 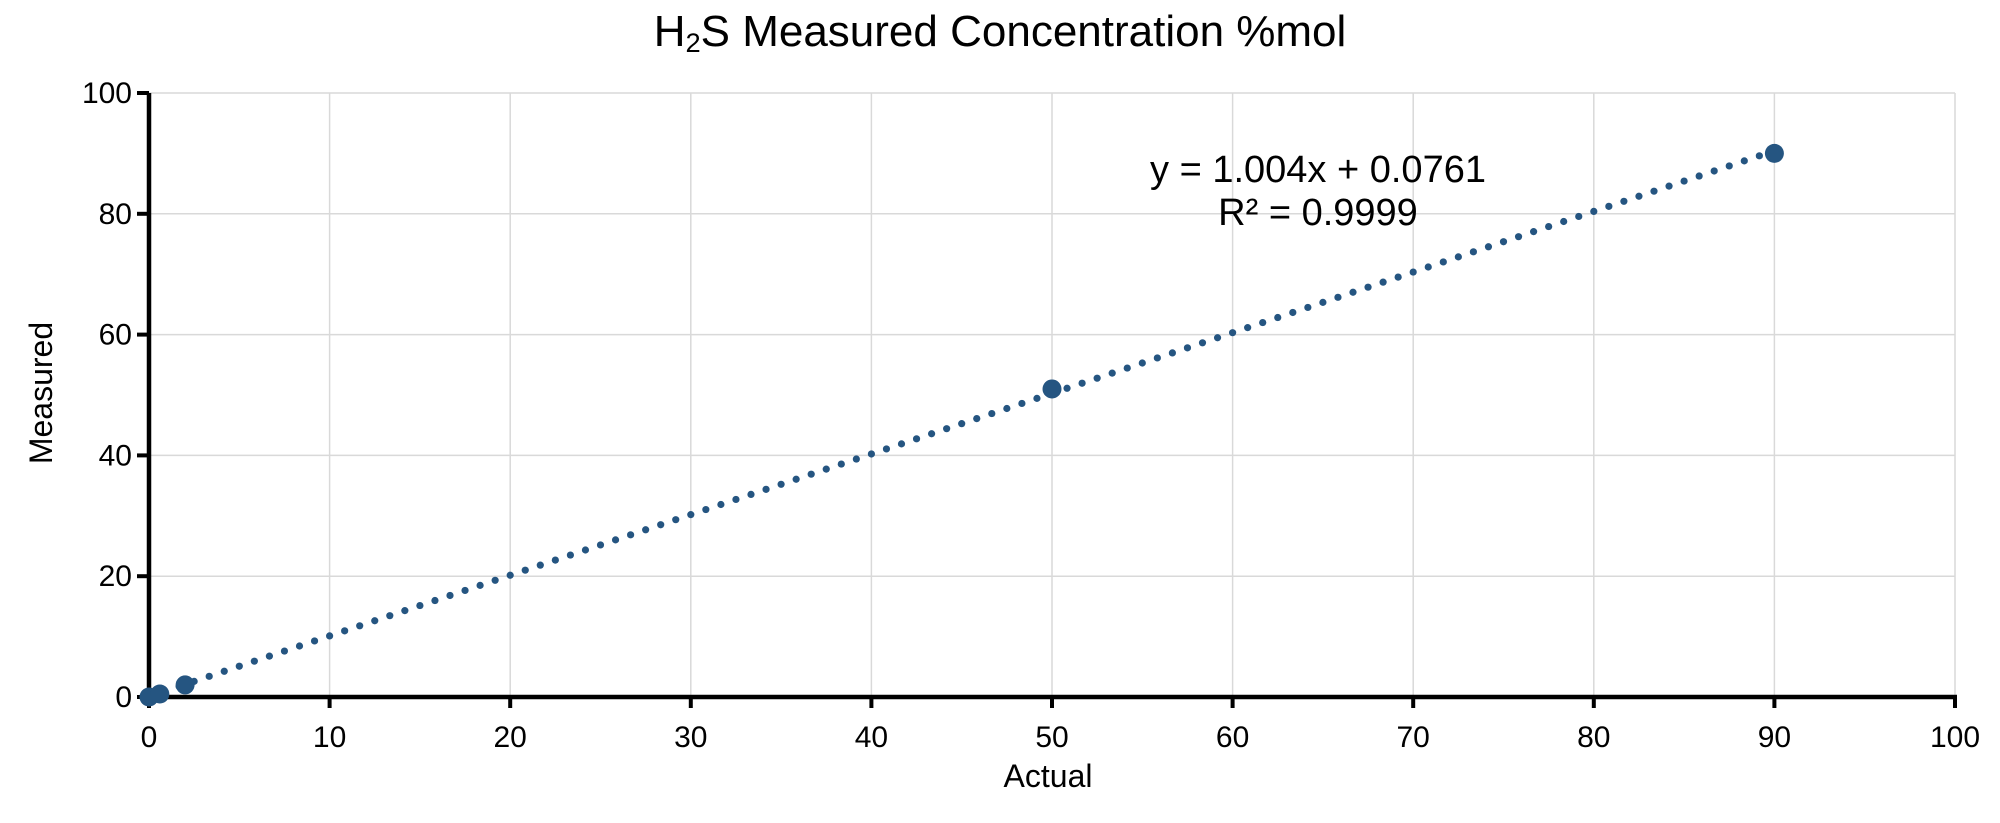 What do you see at coordinates (669, 31) in the screenshot?
I see `chart-title-prefix: H` at bounding box center [669, 31].